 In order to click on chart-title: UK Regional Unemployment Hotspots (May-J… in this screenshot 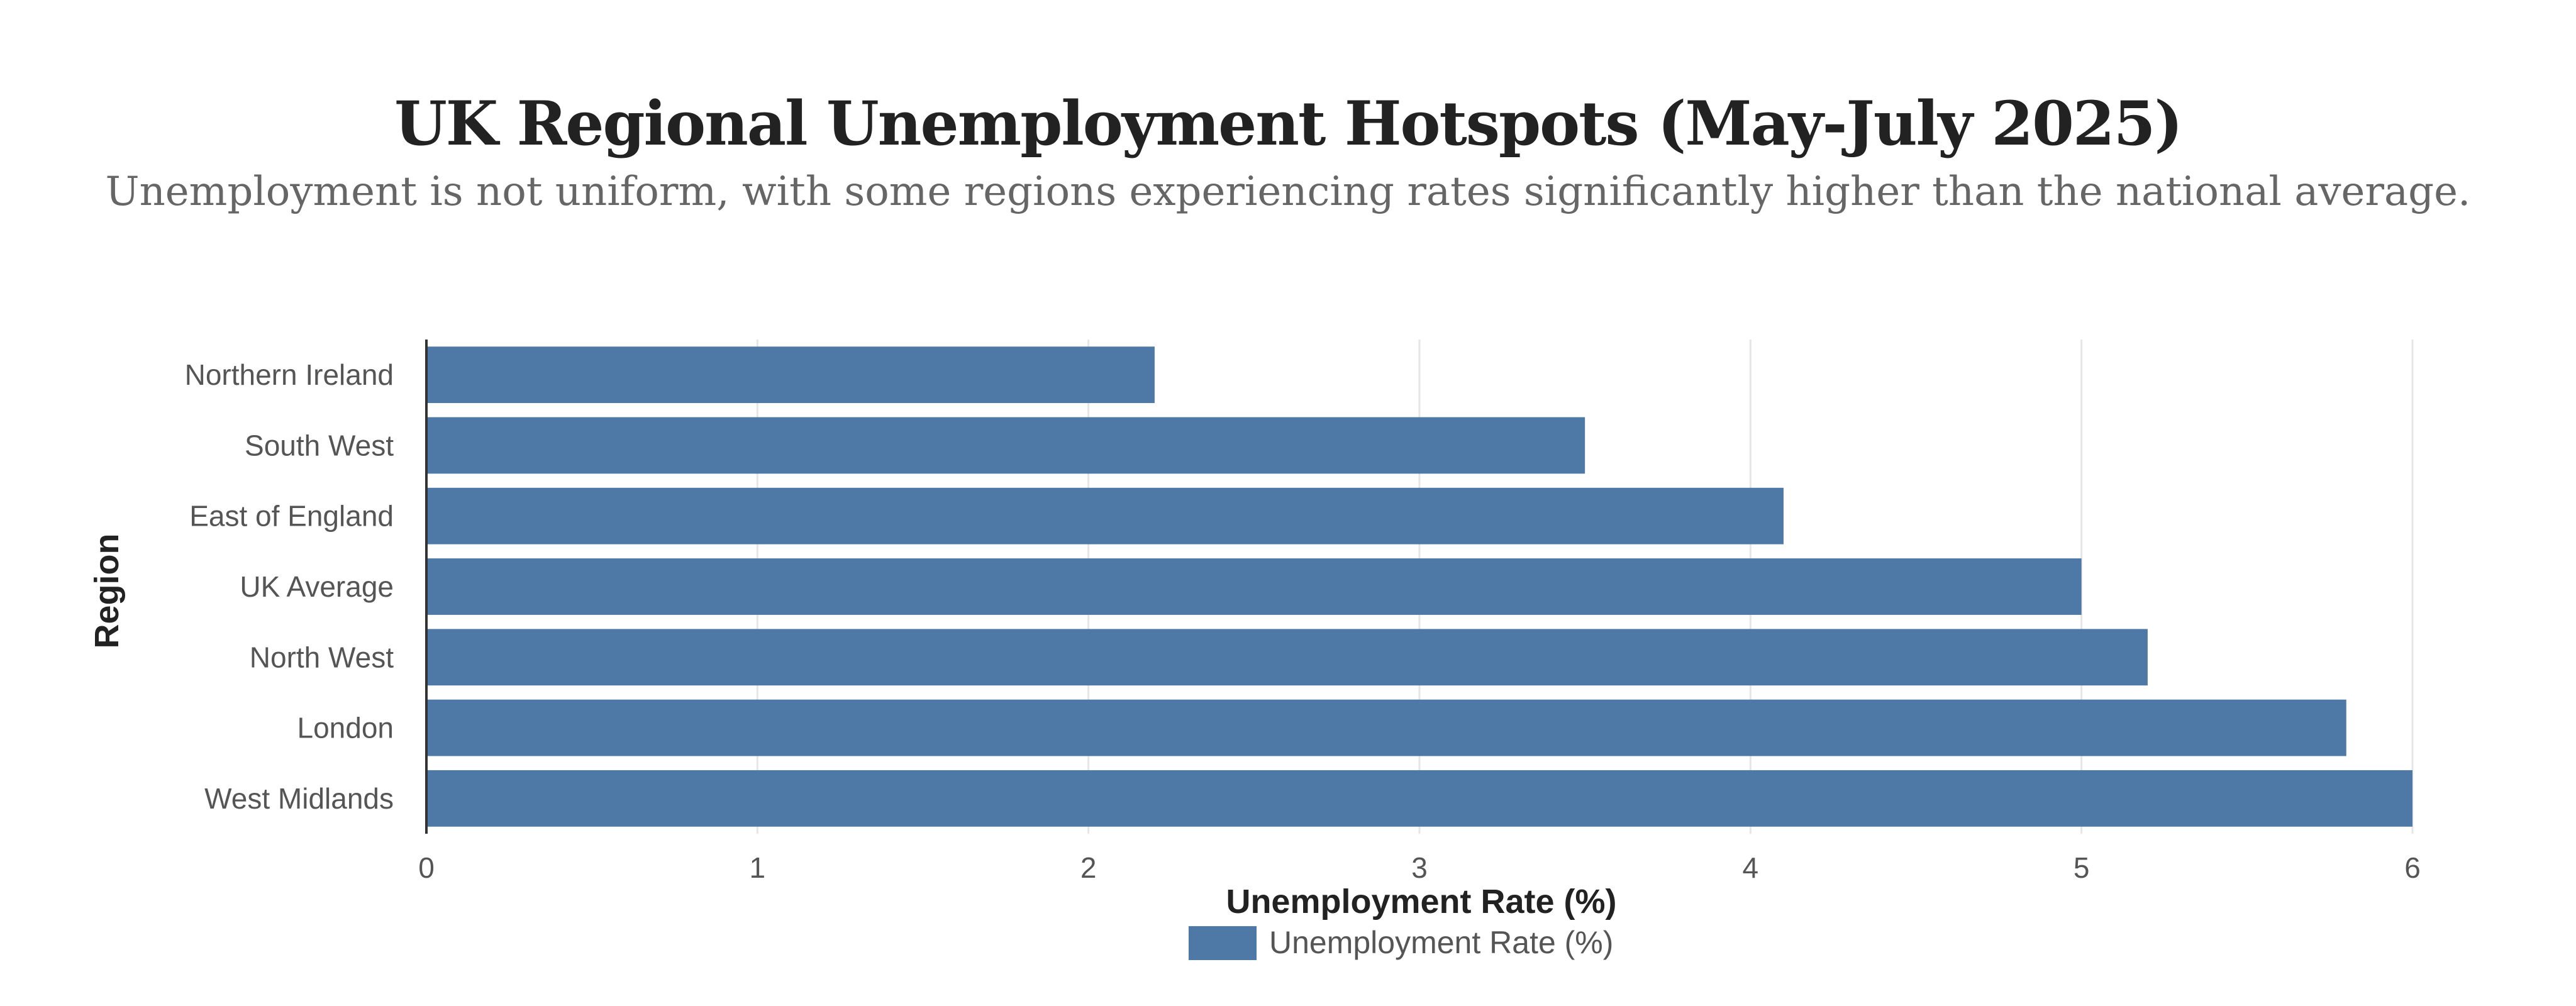, I will do `click(1288, 124)`.